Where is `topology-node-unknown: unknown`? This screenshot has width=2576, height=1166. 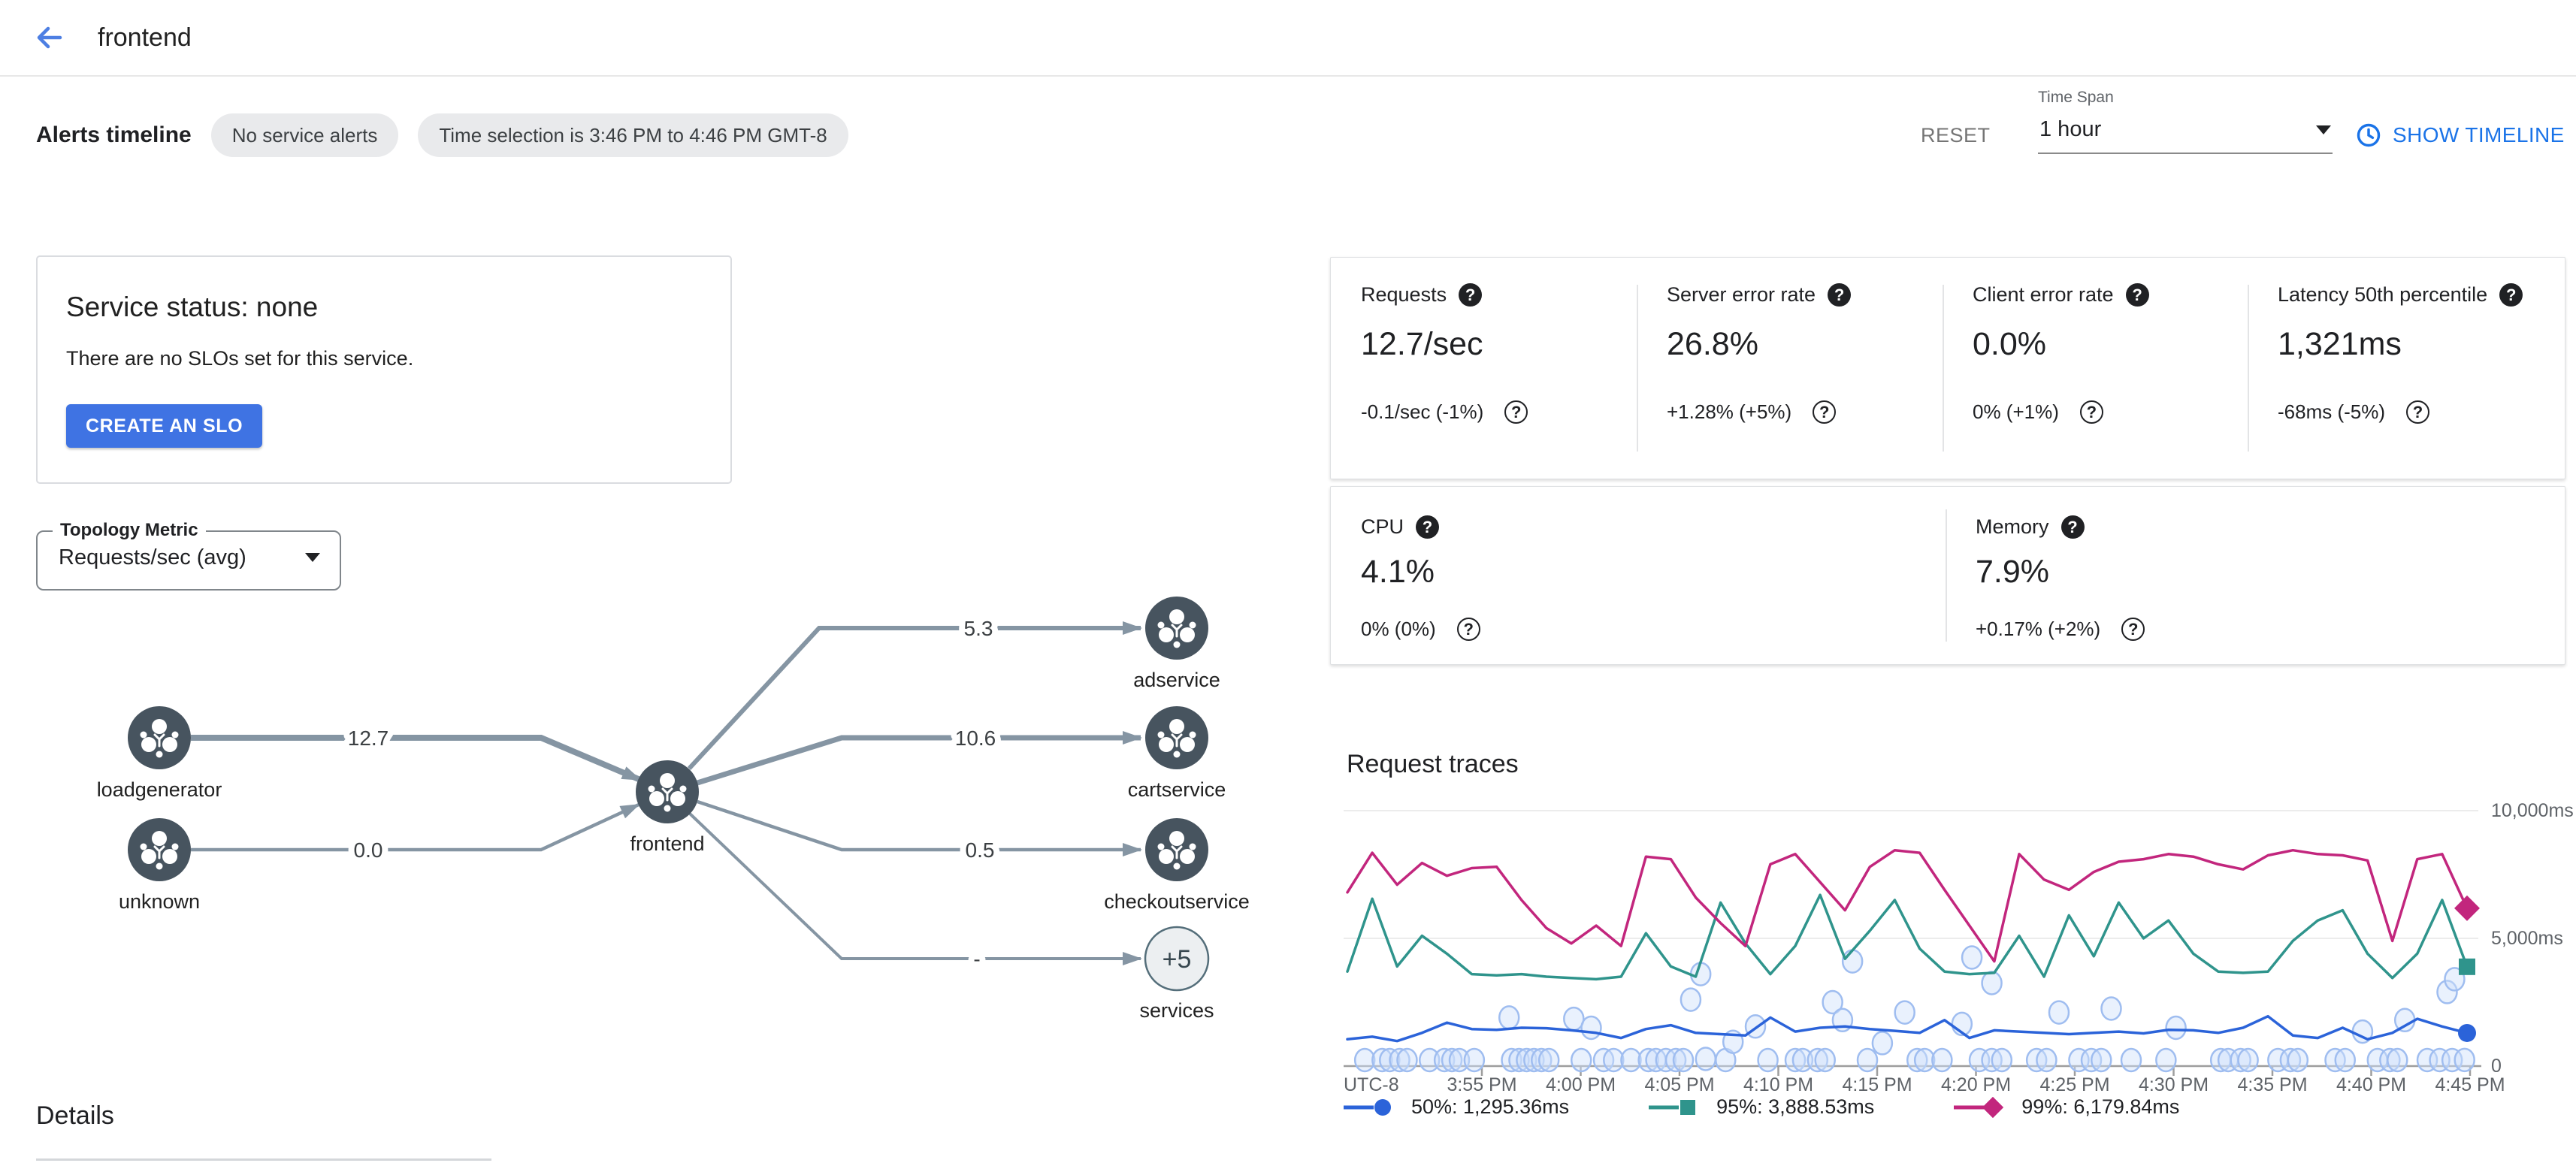 topology-node-unknown: unknown is located at coordinates (159, 865).